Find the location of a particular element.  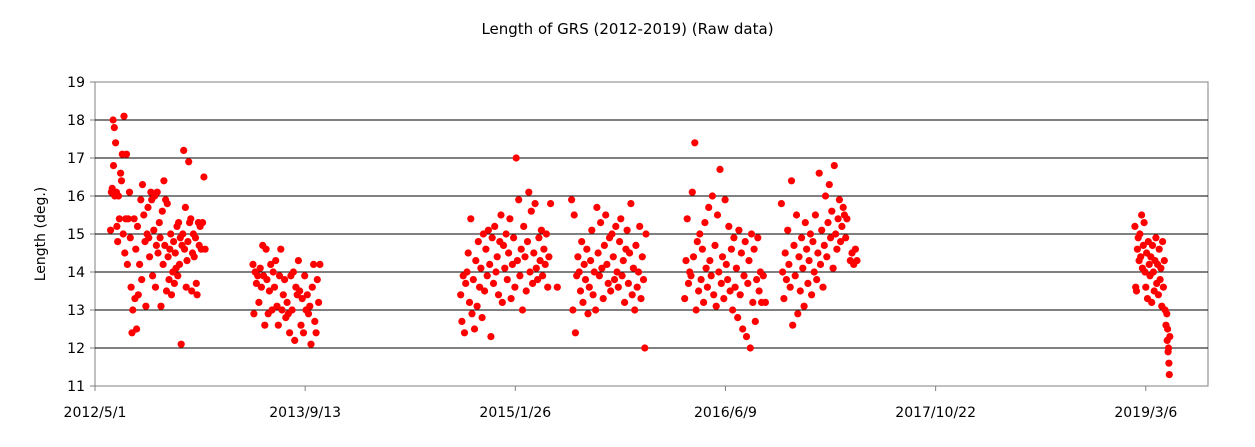

y-tick-label: 19 is located at coordinates (76, 83).